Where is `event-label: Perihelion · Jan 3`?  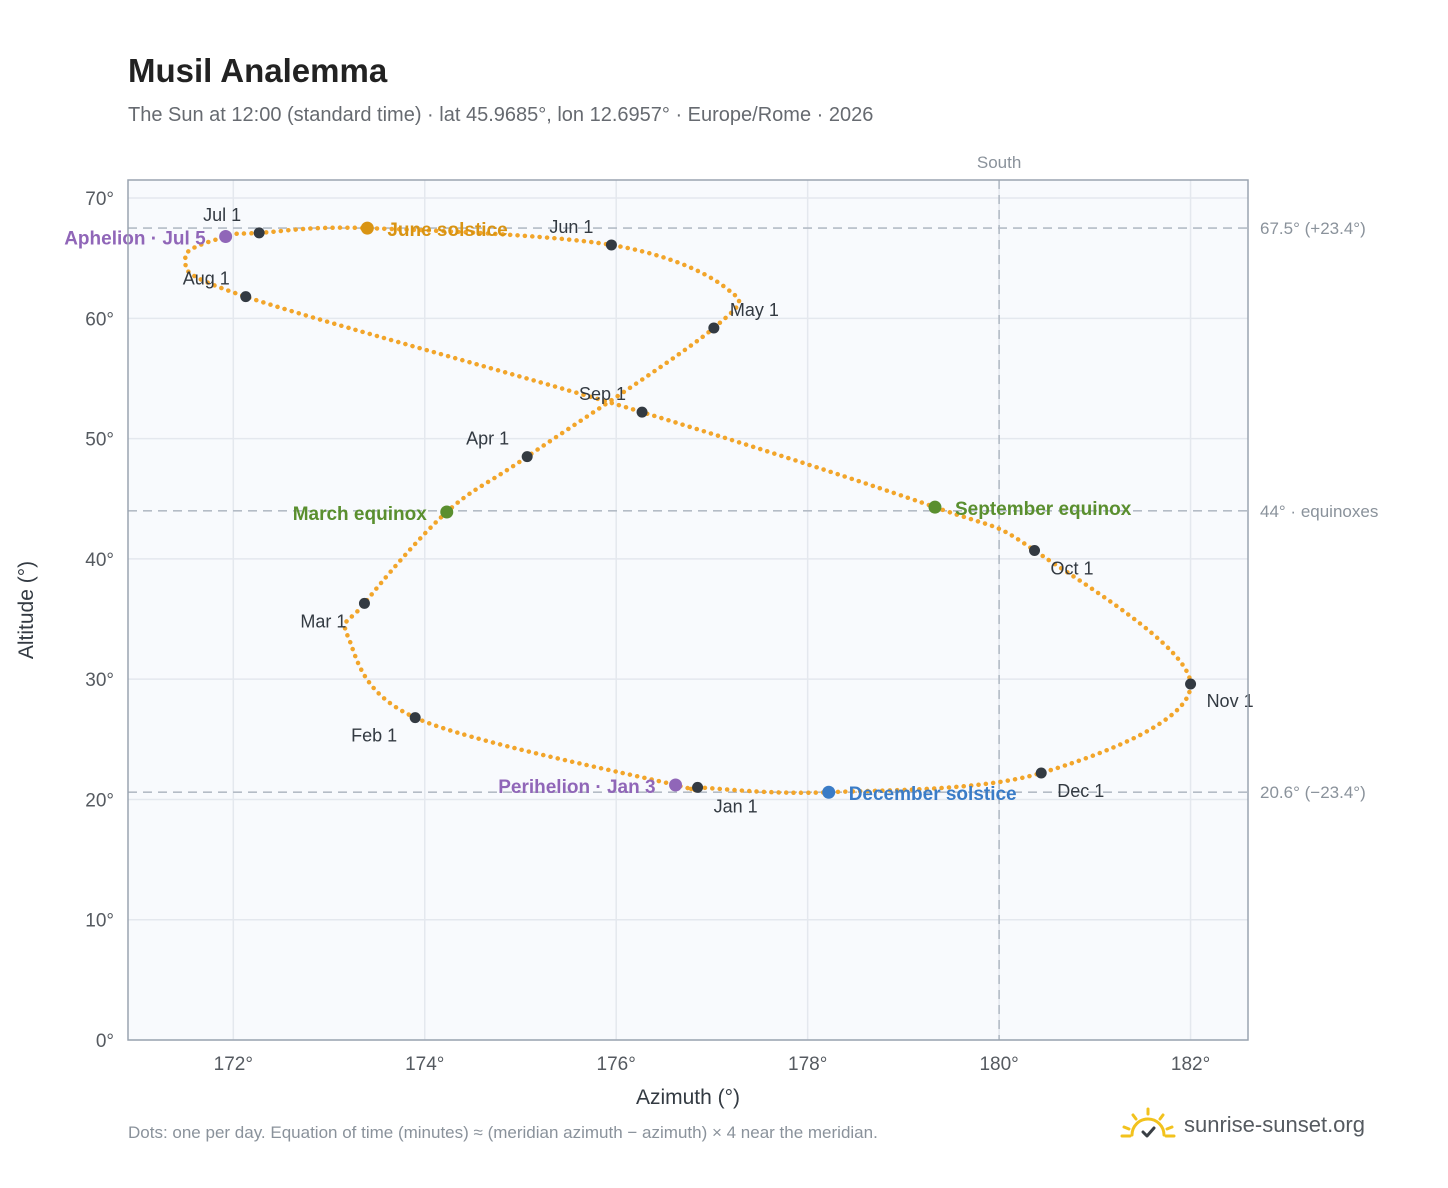 event-label: Perihelion · Jan 3 is located at coordinates (576, 787).